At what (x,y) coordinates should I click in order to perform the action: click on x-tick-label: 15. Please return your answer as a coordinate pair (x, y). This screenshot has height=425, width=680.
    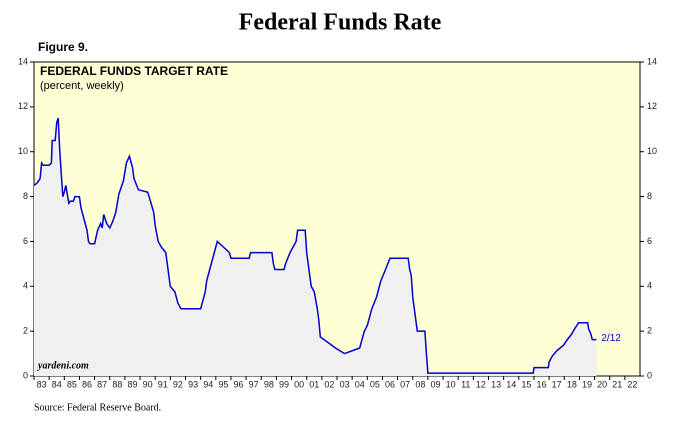
    Looking at the image, I should click on (526, 384).